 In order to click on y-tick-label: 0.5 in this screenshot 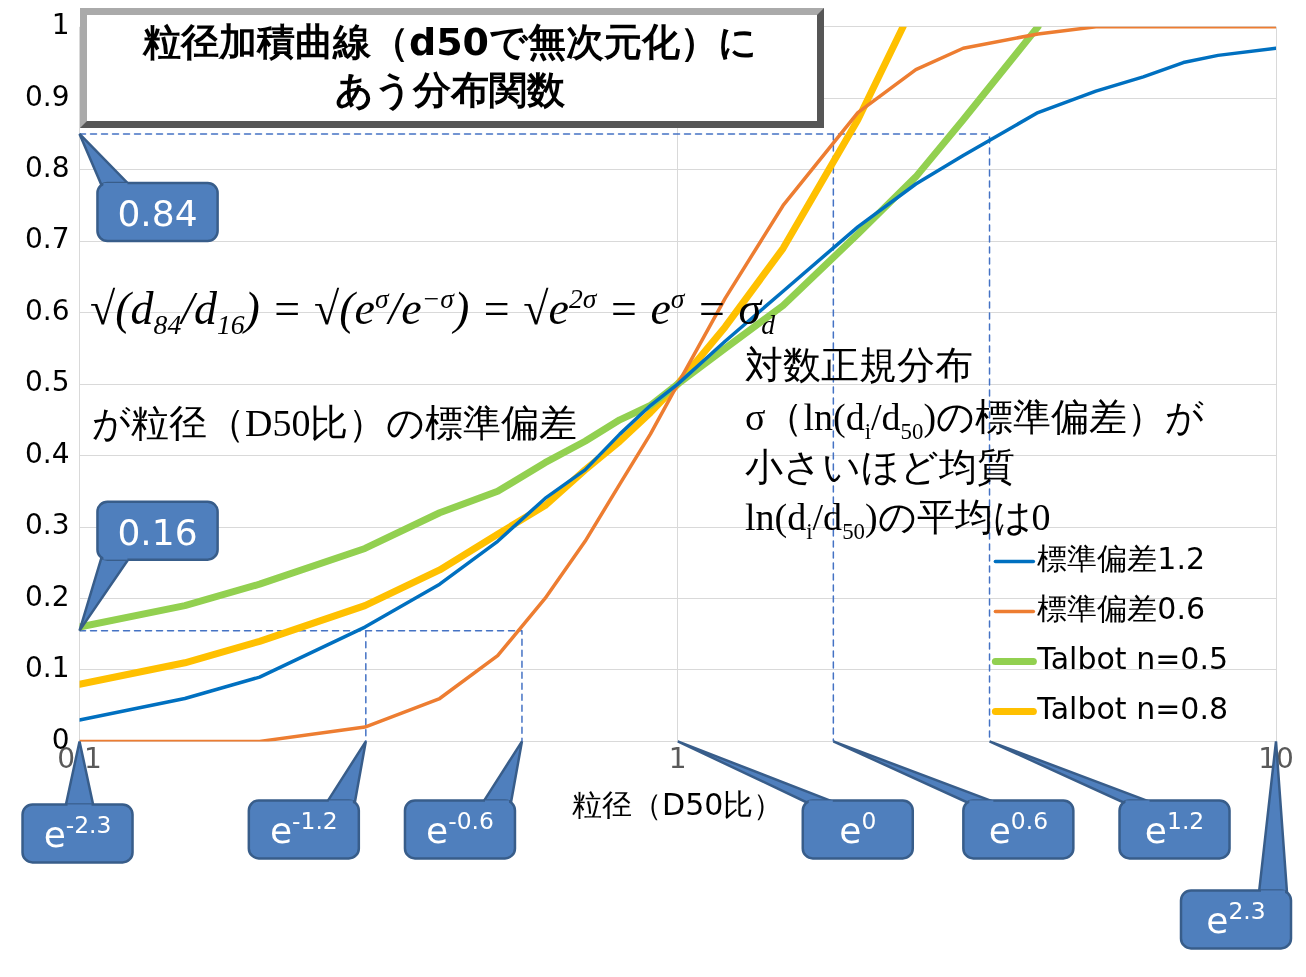, I will do `click(47, 382)`.